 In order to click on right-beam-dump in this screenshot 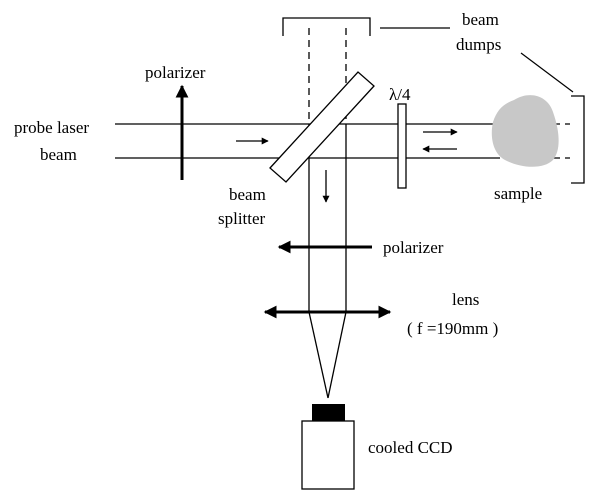, I will do `click(578, 139)`.